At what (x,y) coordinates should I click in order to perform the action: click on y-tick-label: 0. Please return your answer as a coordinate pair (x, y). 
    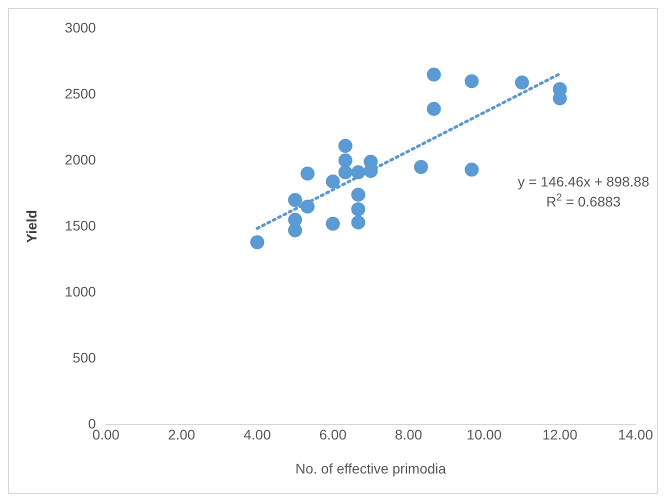
    Looking at the image, I should click on (92, 423).